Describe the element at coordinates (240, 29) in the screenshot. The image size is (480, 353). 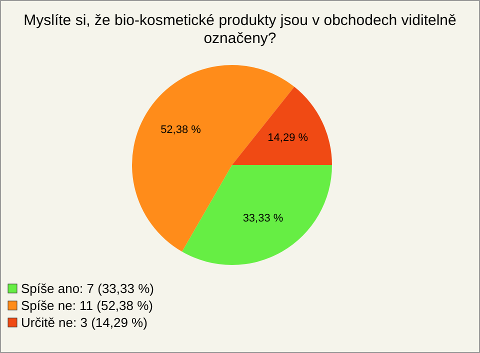
I see `chart-title: Myslíte si, že bio-kosmetické produkty jsou v obchodech viditelně označeny?` at that location.